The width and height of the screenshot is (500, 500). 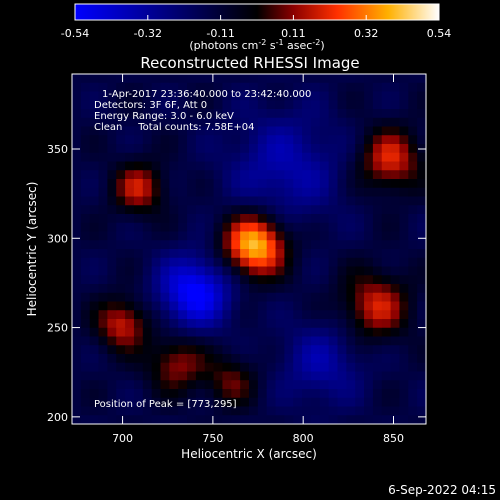 I want to click on y-tick-label: 350, so click(x=57, y=149).